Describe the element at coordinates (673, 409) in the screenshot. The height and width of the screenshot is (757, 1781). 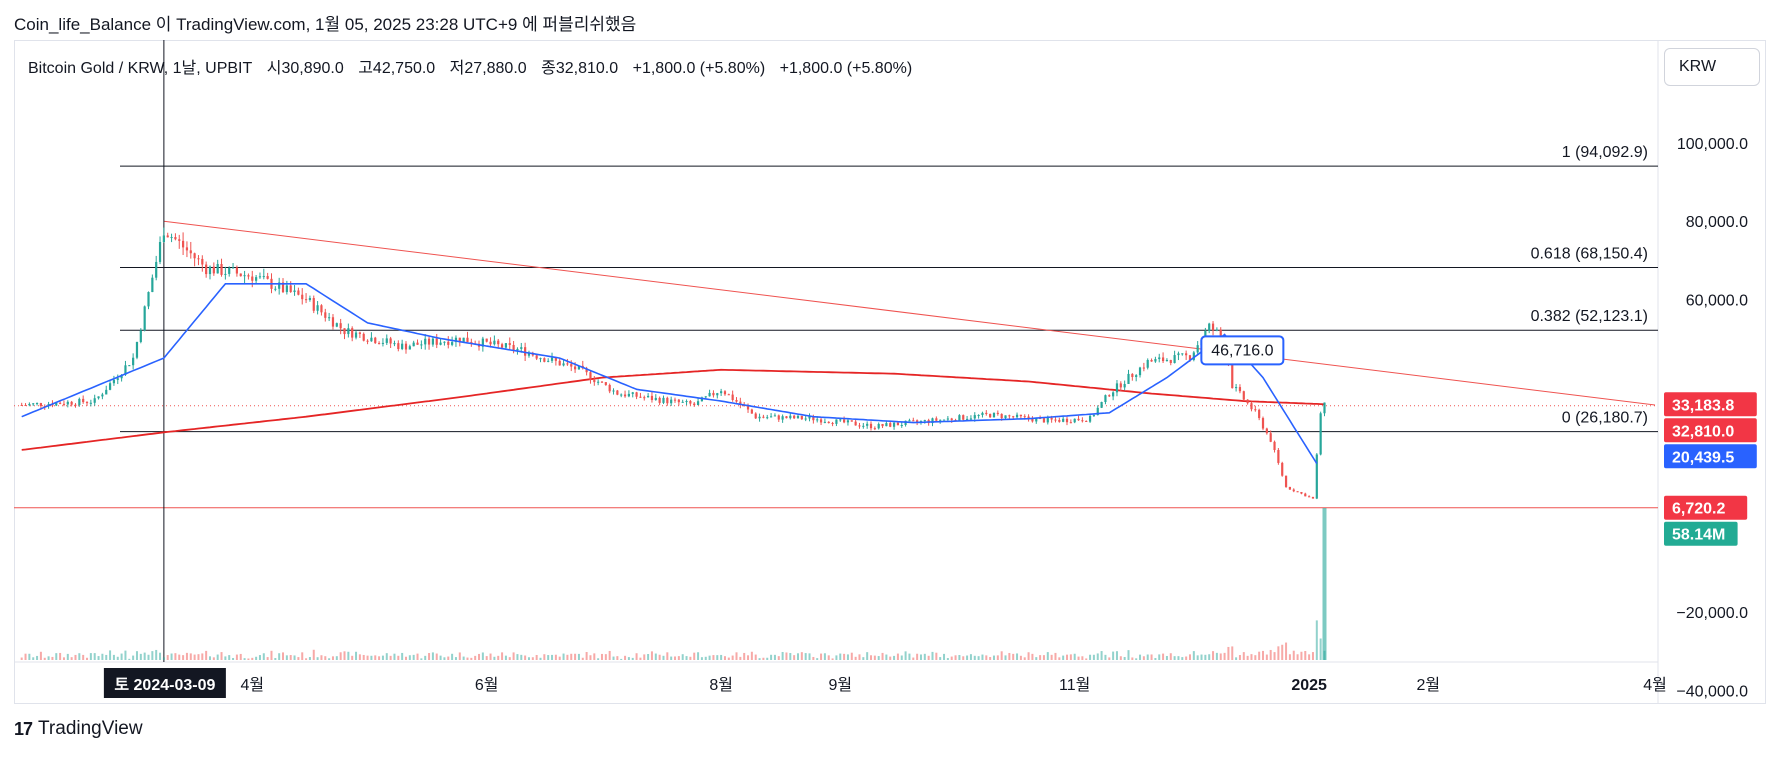
I see `moving-average-slow` at that location.